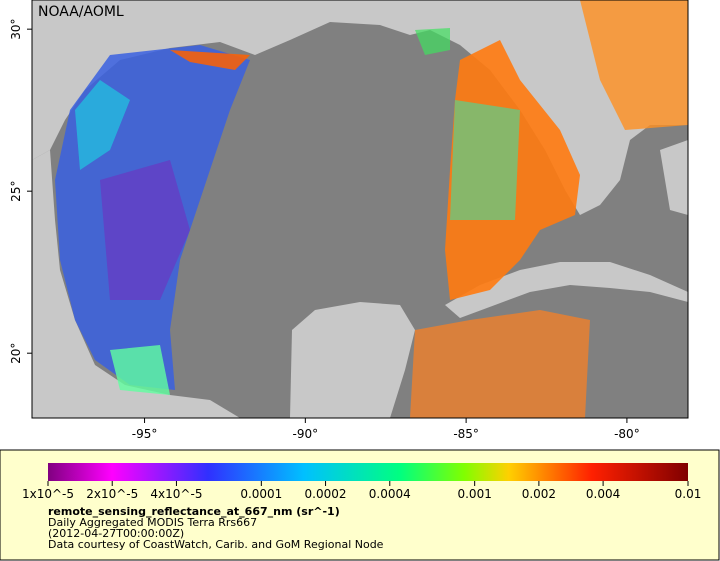 Image resolution: width=720 pixels, height=561 pixels. What do you see at coordinates (474, 494) in the screenshot?
I see `colorbar-tick-label: 0.001` at bounding box center [474, 494].